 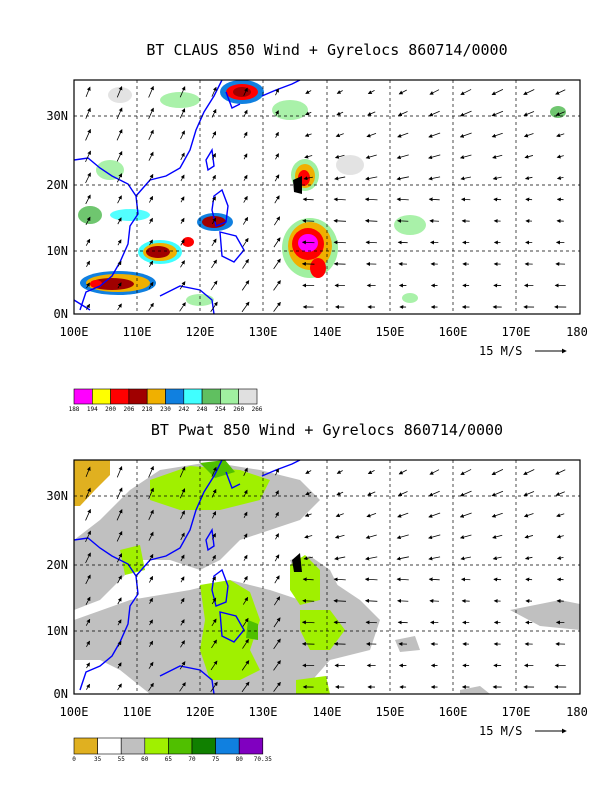 What do you see at coordinates (160, 252) in the screenshot?
I see `claus-cloud-cluster-w` at bounding box center [160, 252].